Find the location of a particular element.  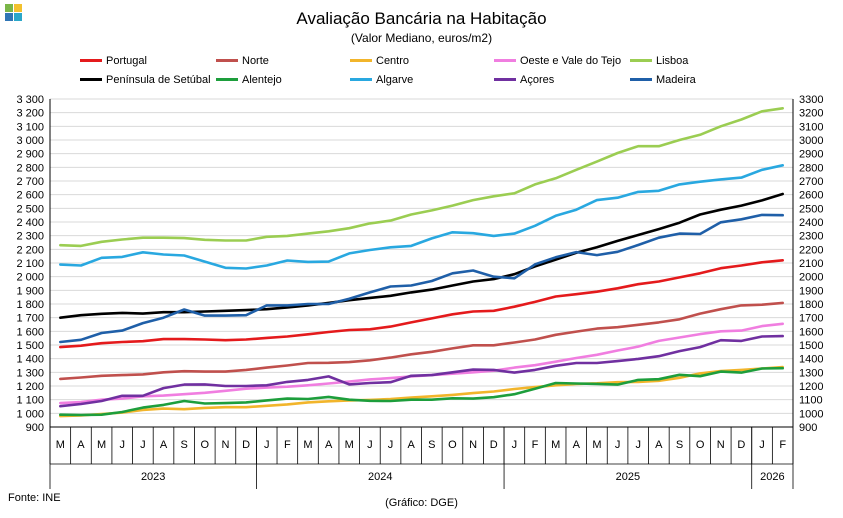

legend-label: Portugal is located at coordinates (126, 61).